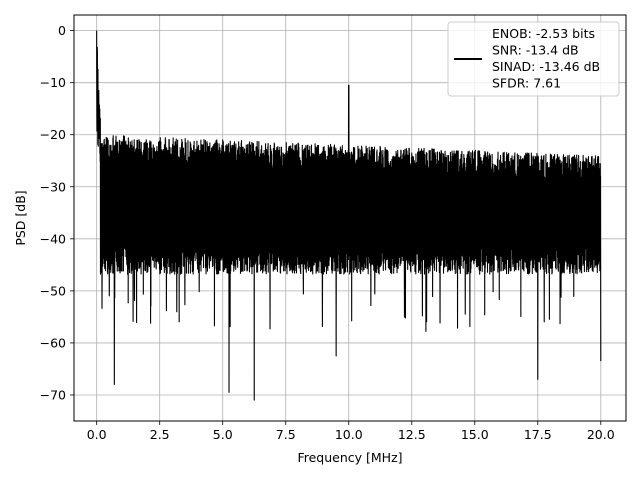 Image resolution: width=640 pixels, height=480 pixels. I want to click on legend-entry-snr: SNR: -13.4 dB, so click(535, 50).